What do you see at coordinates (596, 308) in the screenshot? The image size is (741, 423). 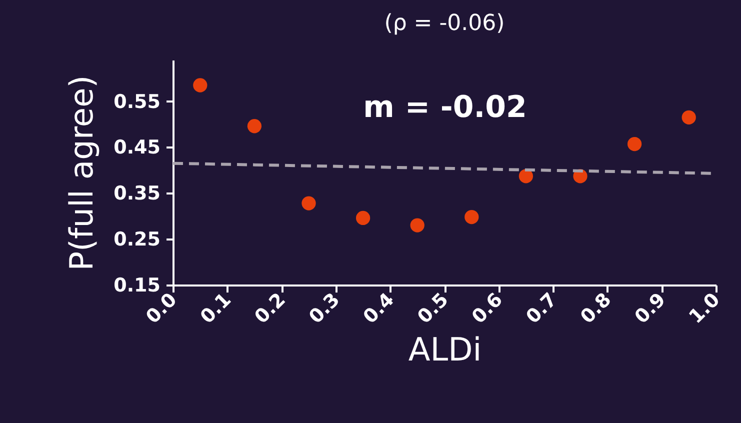 I see `x-tick-label: 0.8` at bounding box center [596, 308].